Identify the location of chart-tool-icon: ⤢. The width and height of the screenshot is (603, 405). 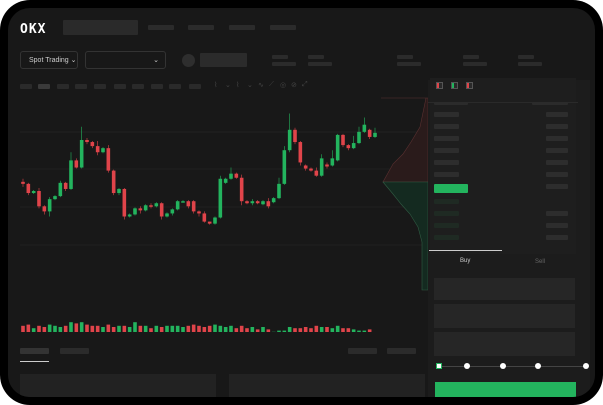
(305, 84).